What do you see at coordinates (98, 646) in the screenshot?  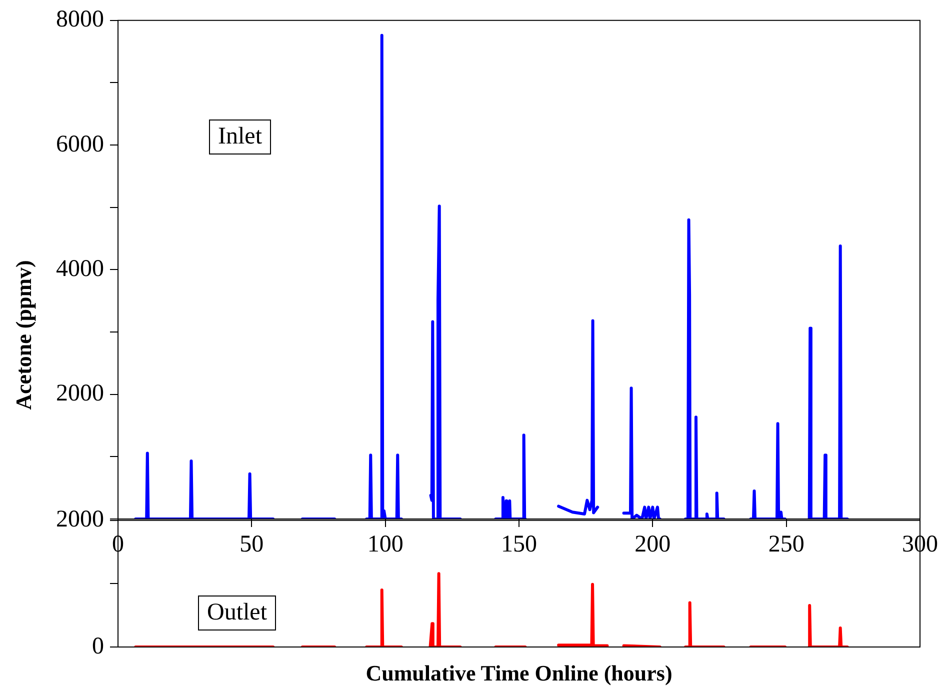 I see `y-tick-label: 0` at bounding box center [98, 646].